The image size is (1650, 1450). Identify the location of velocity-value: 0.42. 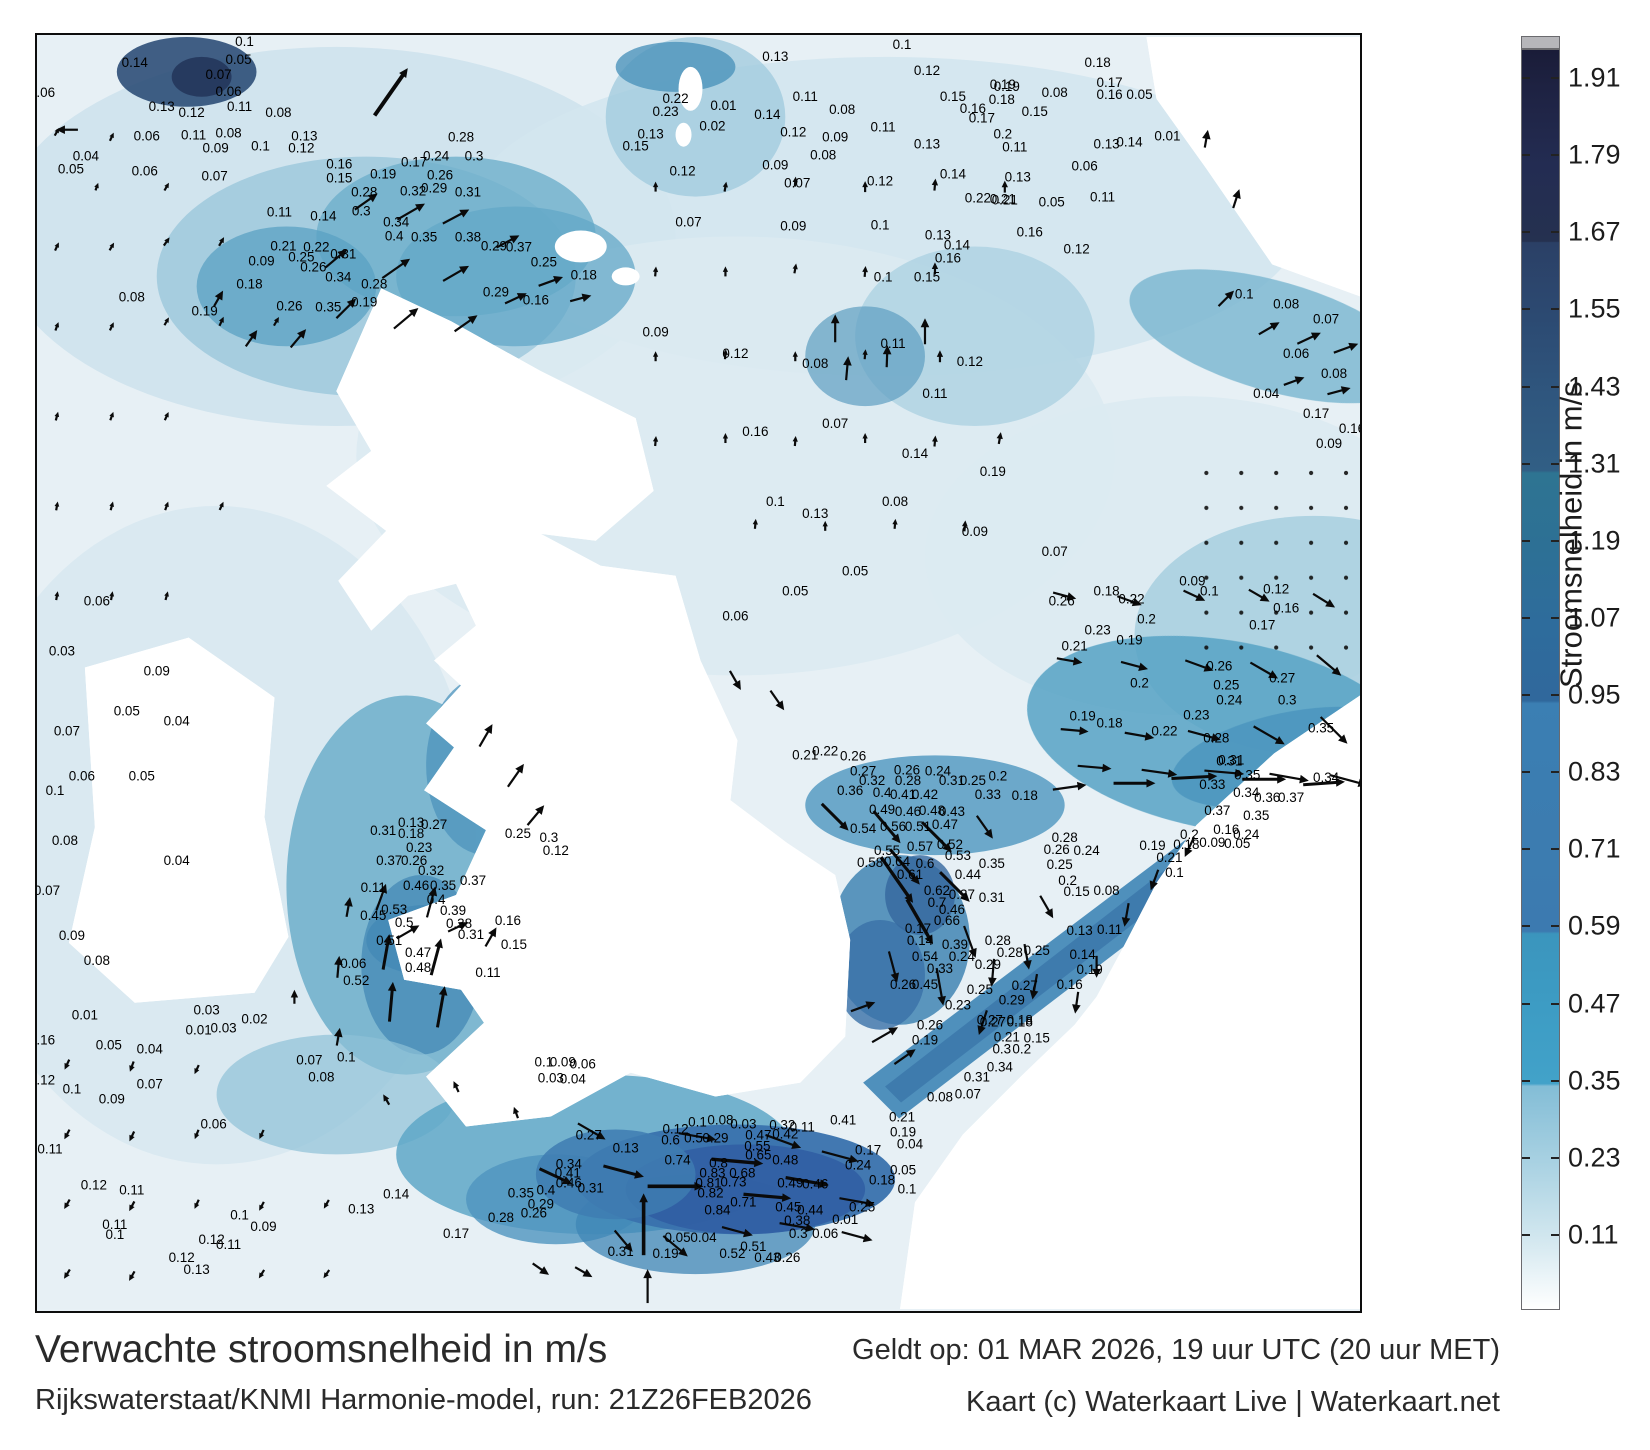
(925, 794).